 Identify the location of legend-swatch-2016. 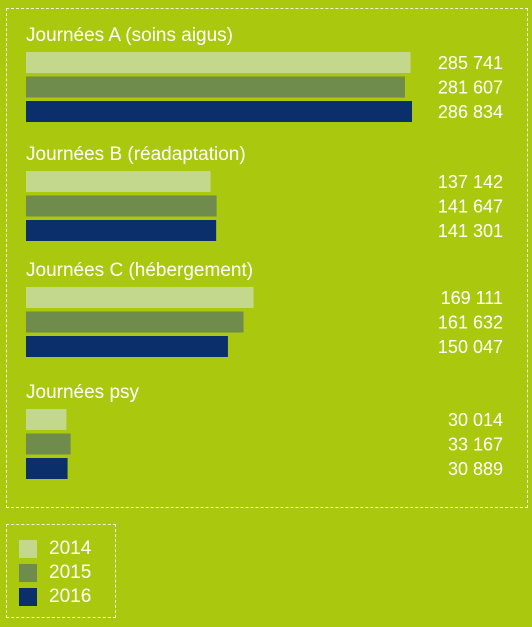
(28, 597).